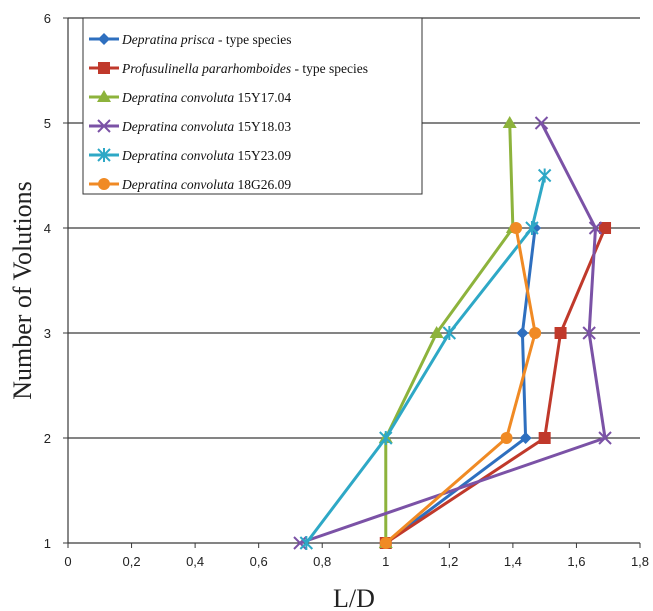 This screenshot has width=653, height=611. I want to click on x-tick-labels: 0 0,2 0,4 0,6 0,8 1 1,2 1,4 1,6 1,8, so click(356, 561).